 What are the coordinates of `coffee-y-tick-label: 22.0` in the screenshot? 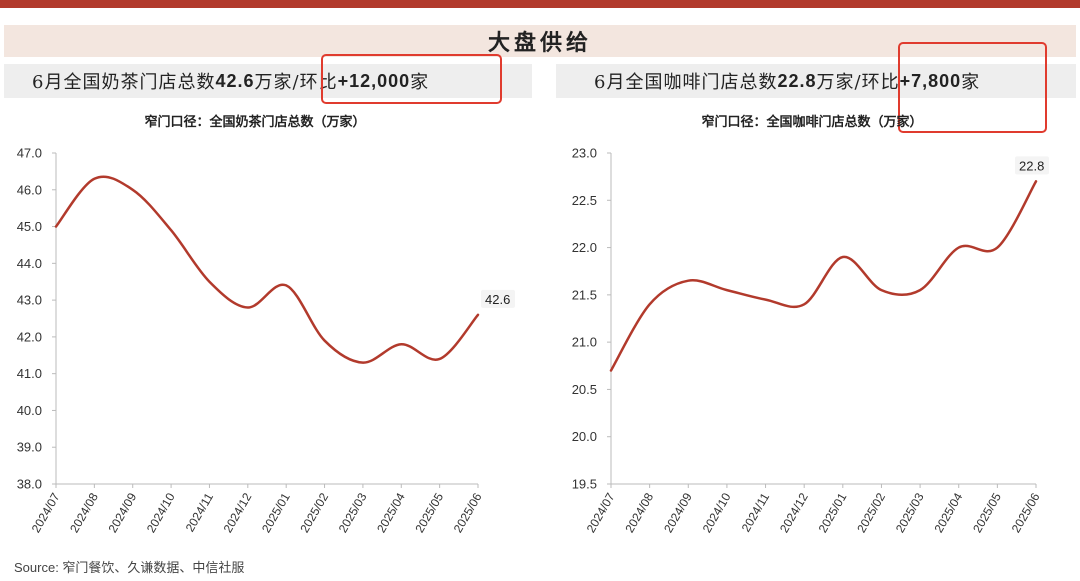 It's located at (584, 247).